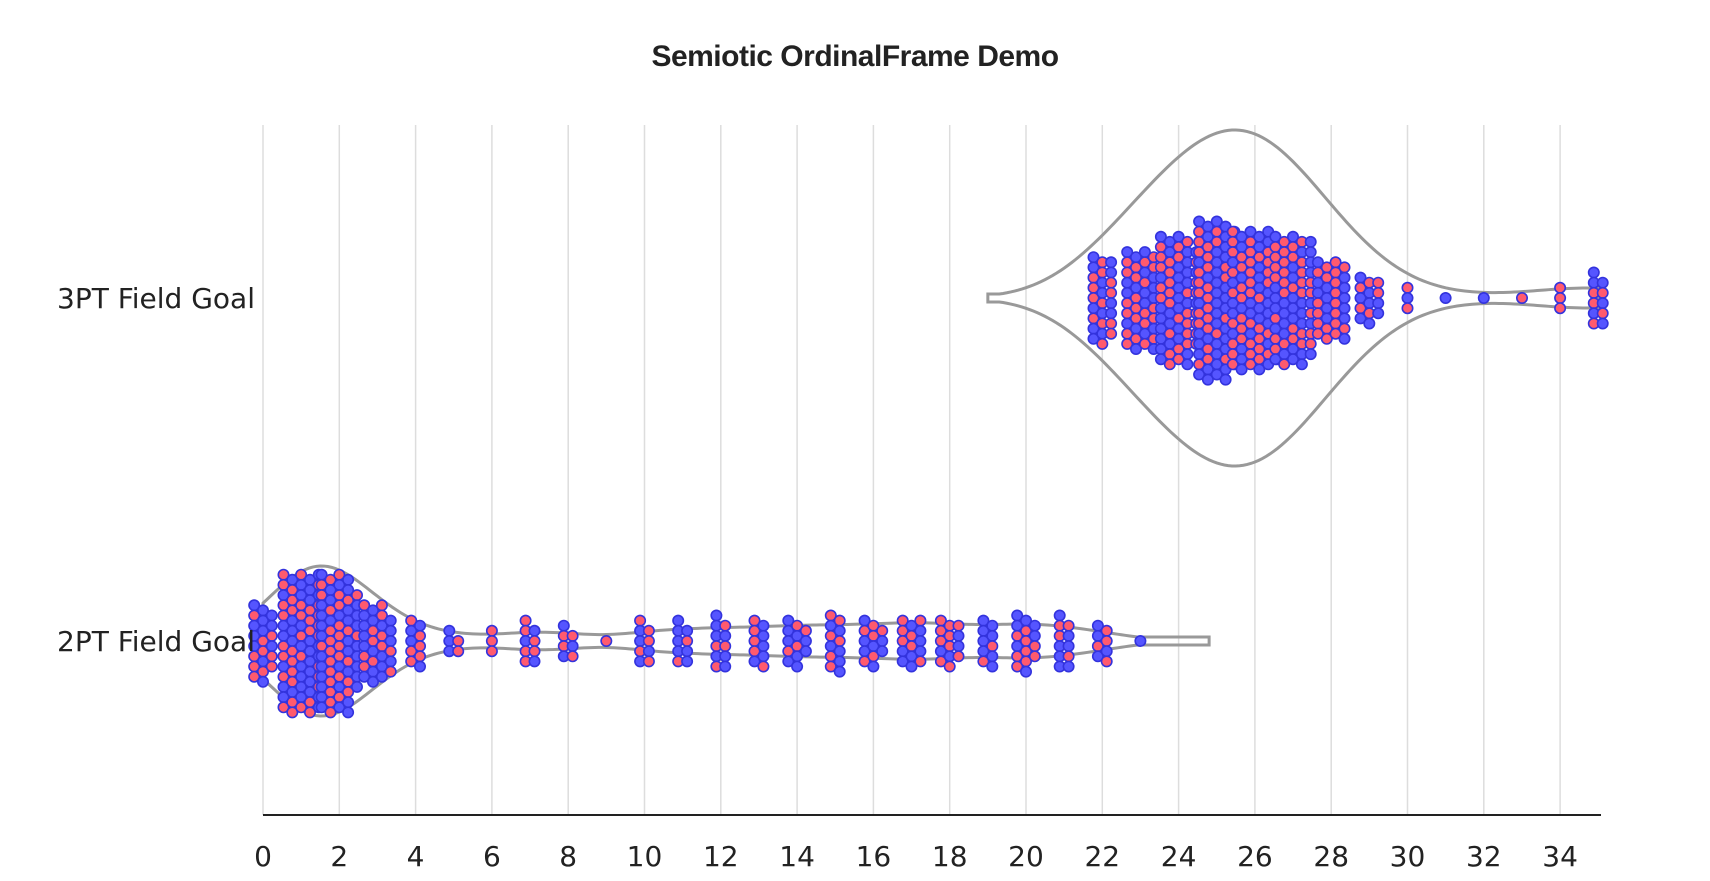 This screenshot has width=1710, height=881. What do you see at coordinates (1331, 856) in the screenshot?
I see `x-tick-label: 28` at bounding box center [1331, 856].